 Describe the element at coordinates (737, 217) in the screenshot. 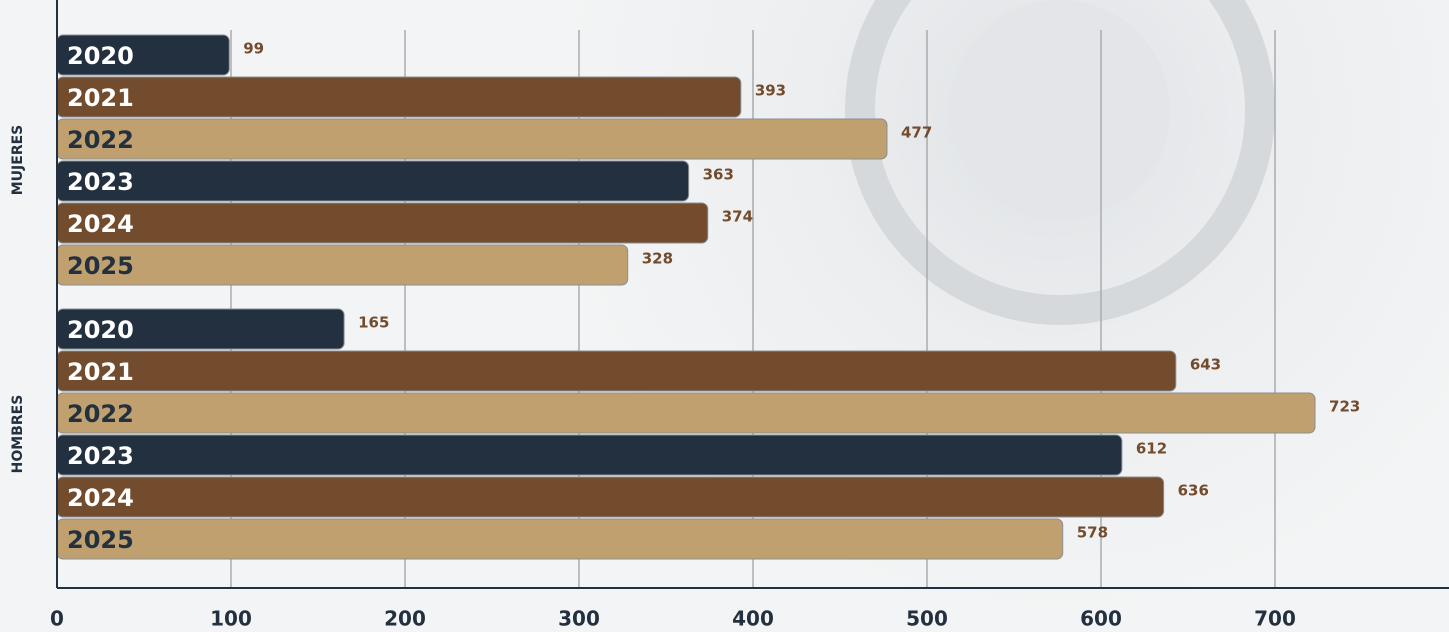

I see `value-label: 374` at that location.